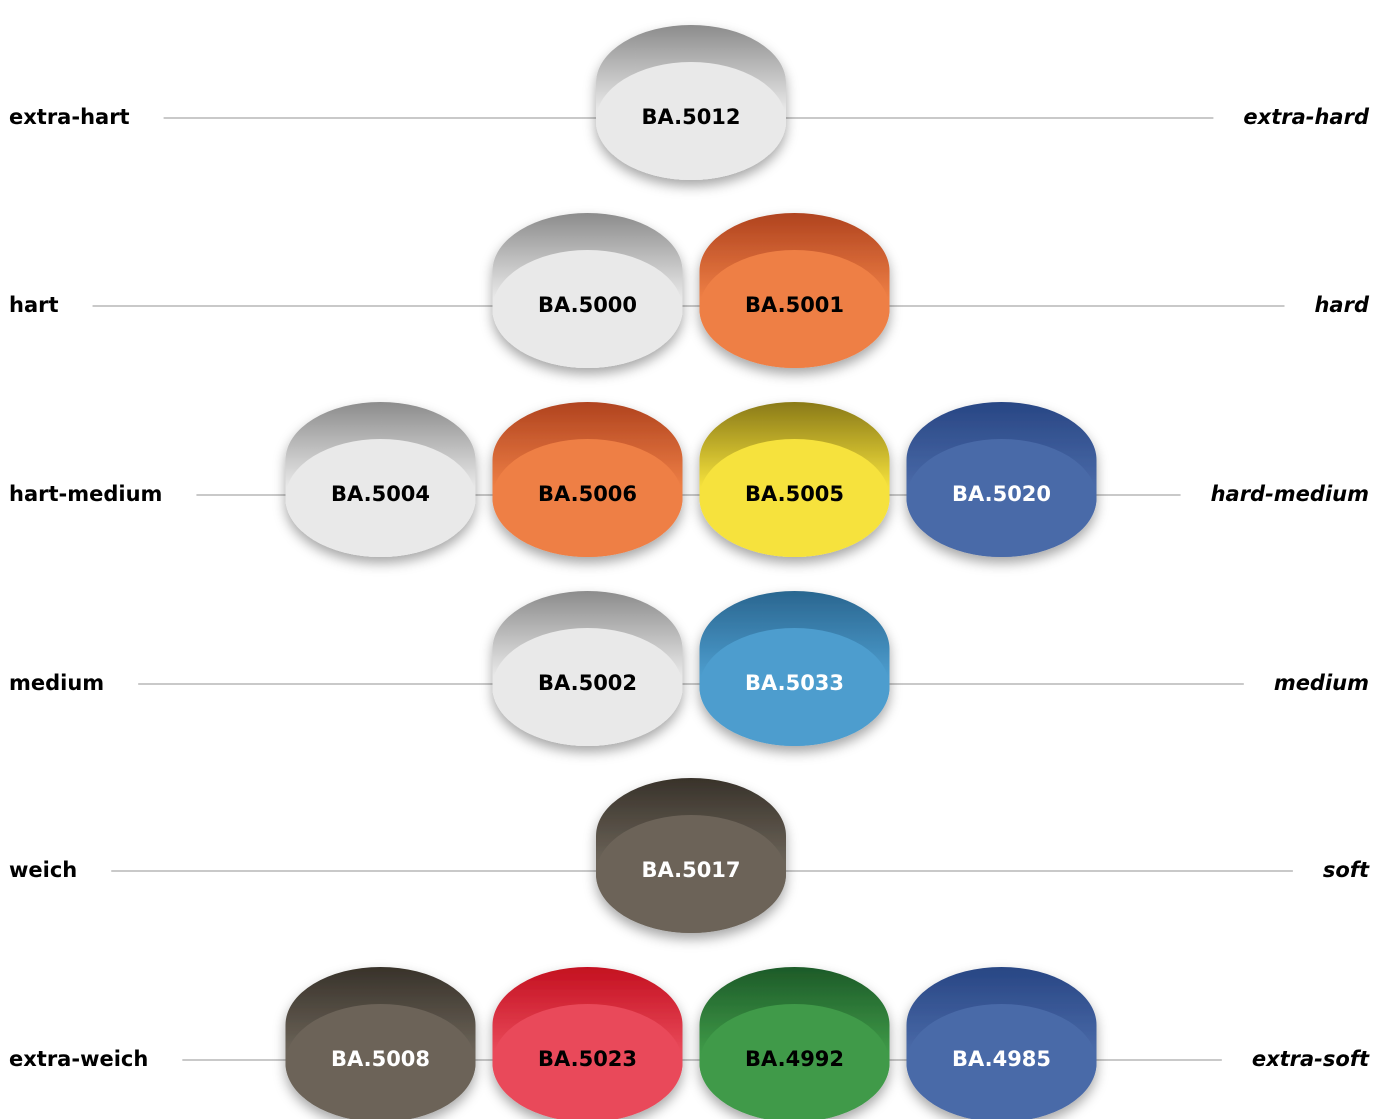 The width and height of the screenshot is (1373, 1119). Describe the element at coordinates (78, 1059) in the screenshot. I see `label-german: extra-weich` at that location.